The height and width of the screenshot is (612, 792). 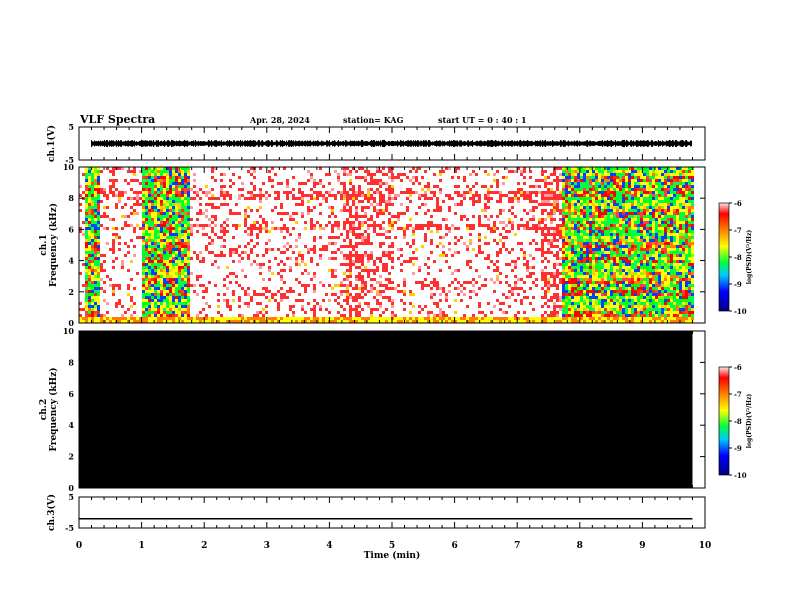 I want to click on date-label: Apr. 28, 2024, so click(x=280, y=120).